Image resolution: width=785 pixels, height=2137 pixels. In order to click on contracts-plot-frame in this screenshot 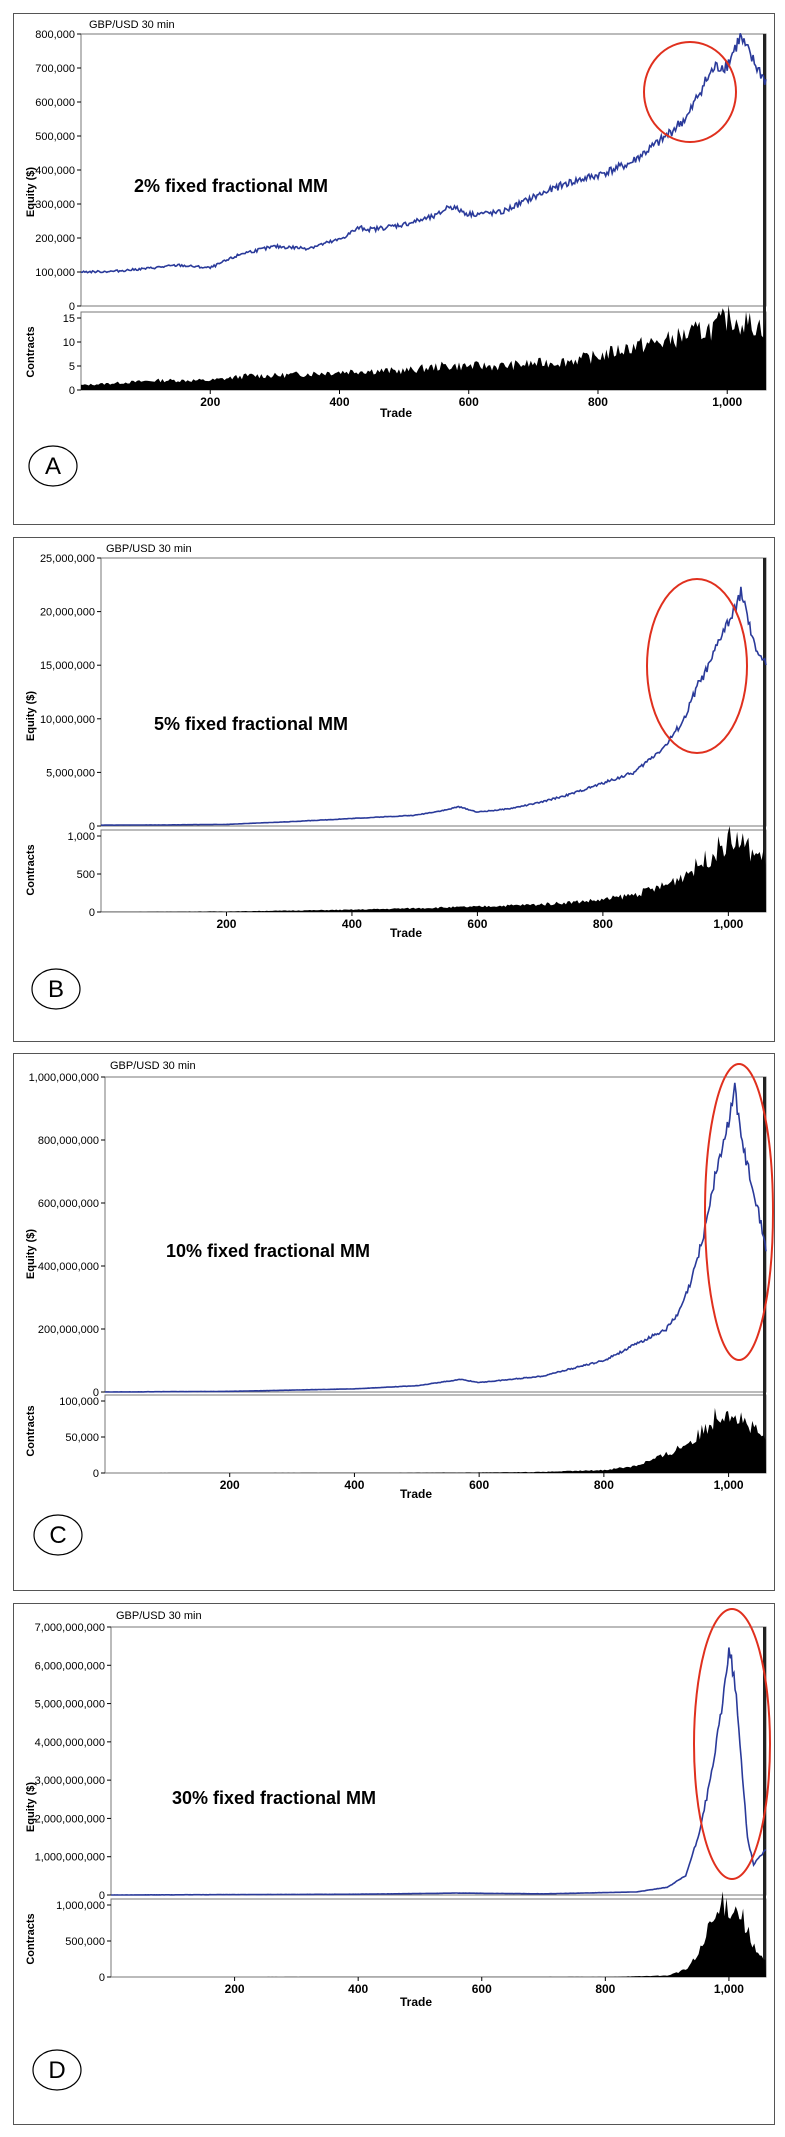, I will do `click(438, 1938)`.